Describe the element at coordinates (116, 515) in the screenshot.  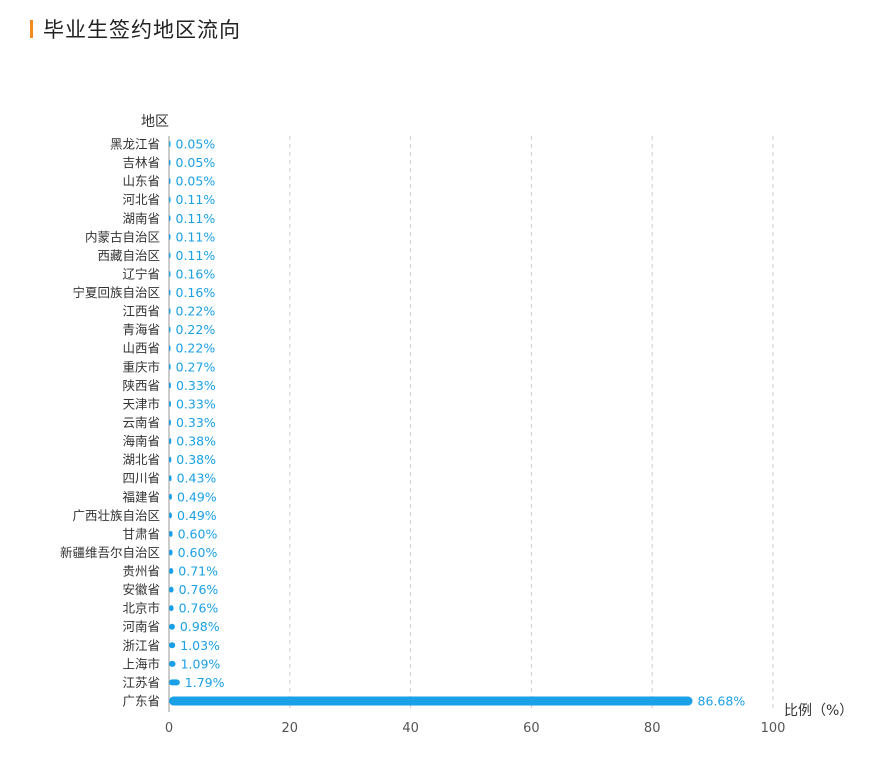
I see `category-label: 广西壮族自治区` at that location.